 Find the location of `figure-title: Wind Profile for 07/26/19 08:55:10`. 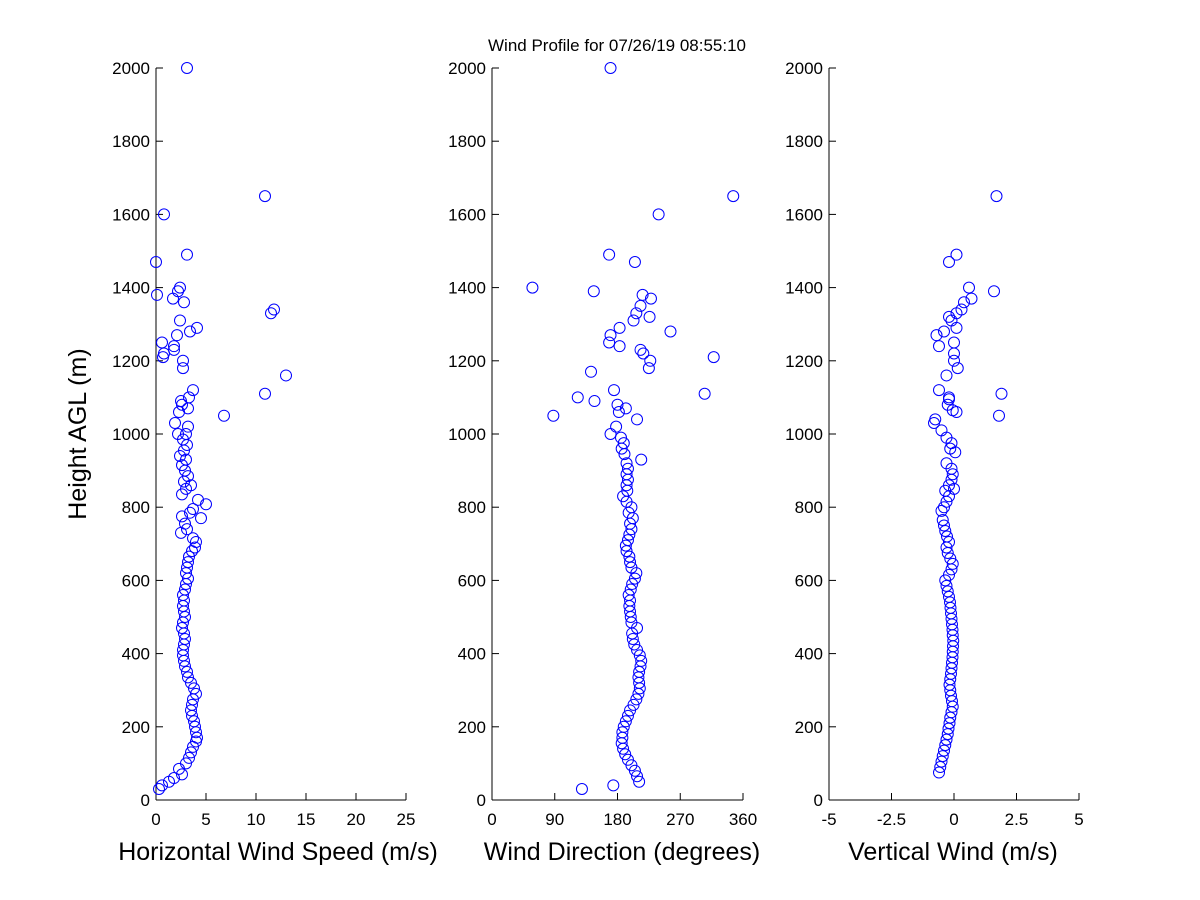

figure-title: Wind Profile for 07/26/19 08:55:10 is located at coordinates (617, 45).